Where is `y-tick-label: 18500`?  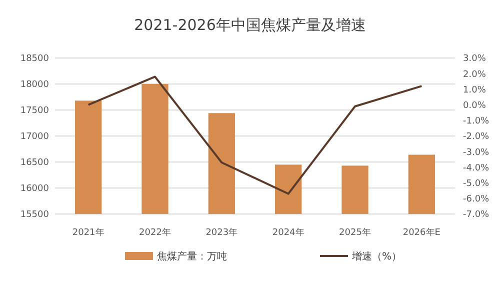
y-tick-label: 18500 is located at coordinates (35, 59).